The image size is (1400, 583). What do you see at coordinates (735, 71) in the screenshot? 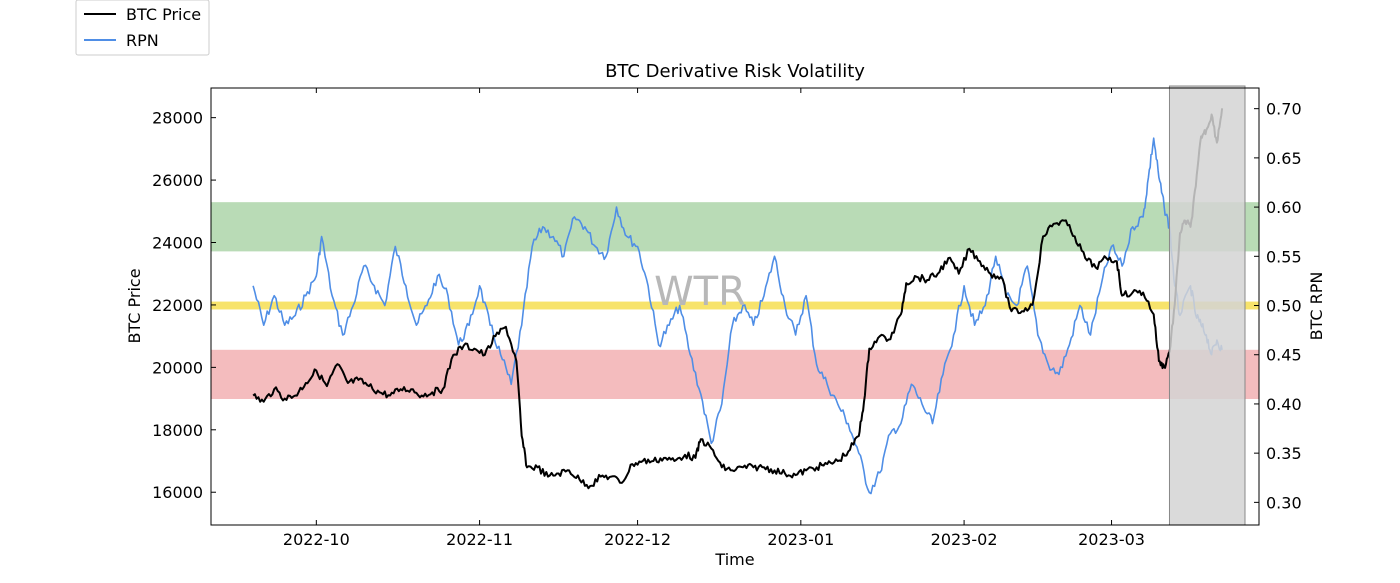
I see `chart-title: BTC Derivative Risk Volatility` at bounding box center [735, 71].